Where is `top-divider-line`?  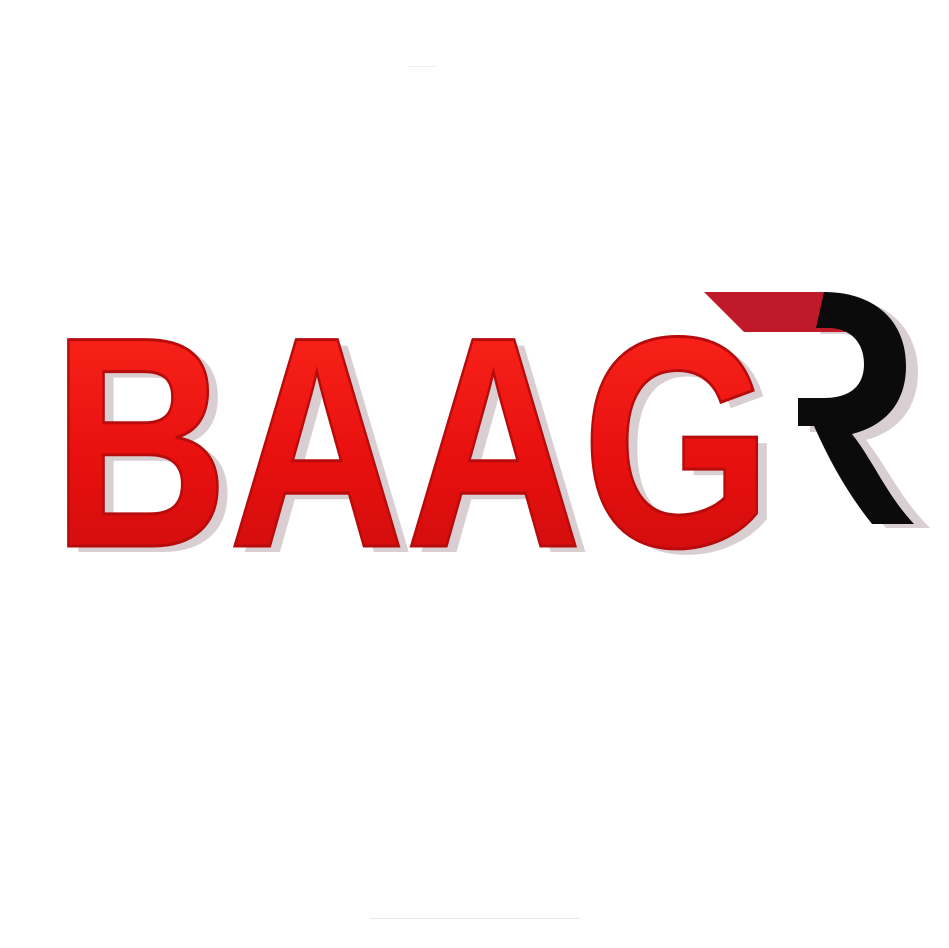
top-divider-line is located at coordinates (422, 66).